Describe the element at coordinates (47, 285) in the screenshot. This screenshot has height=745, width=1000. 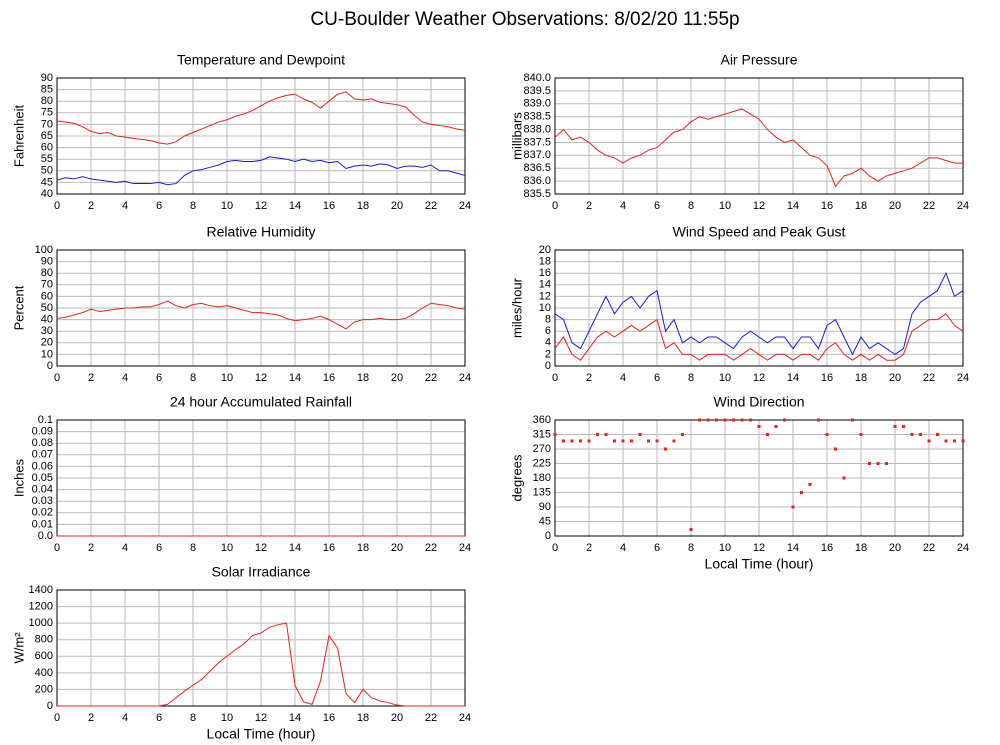
I see `y-tick-label: 70` at that location.